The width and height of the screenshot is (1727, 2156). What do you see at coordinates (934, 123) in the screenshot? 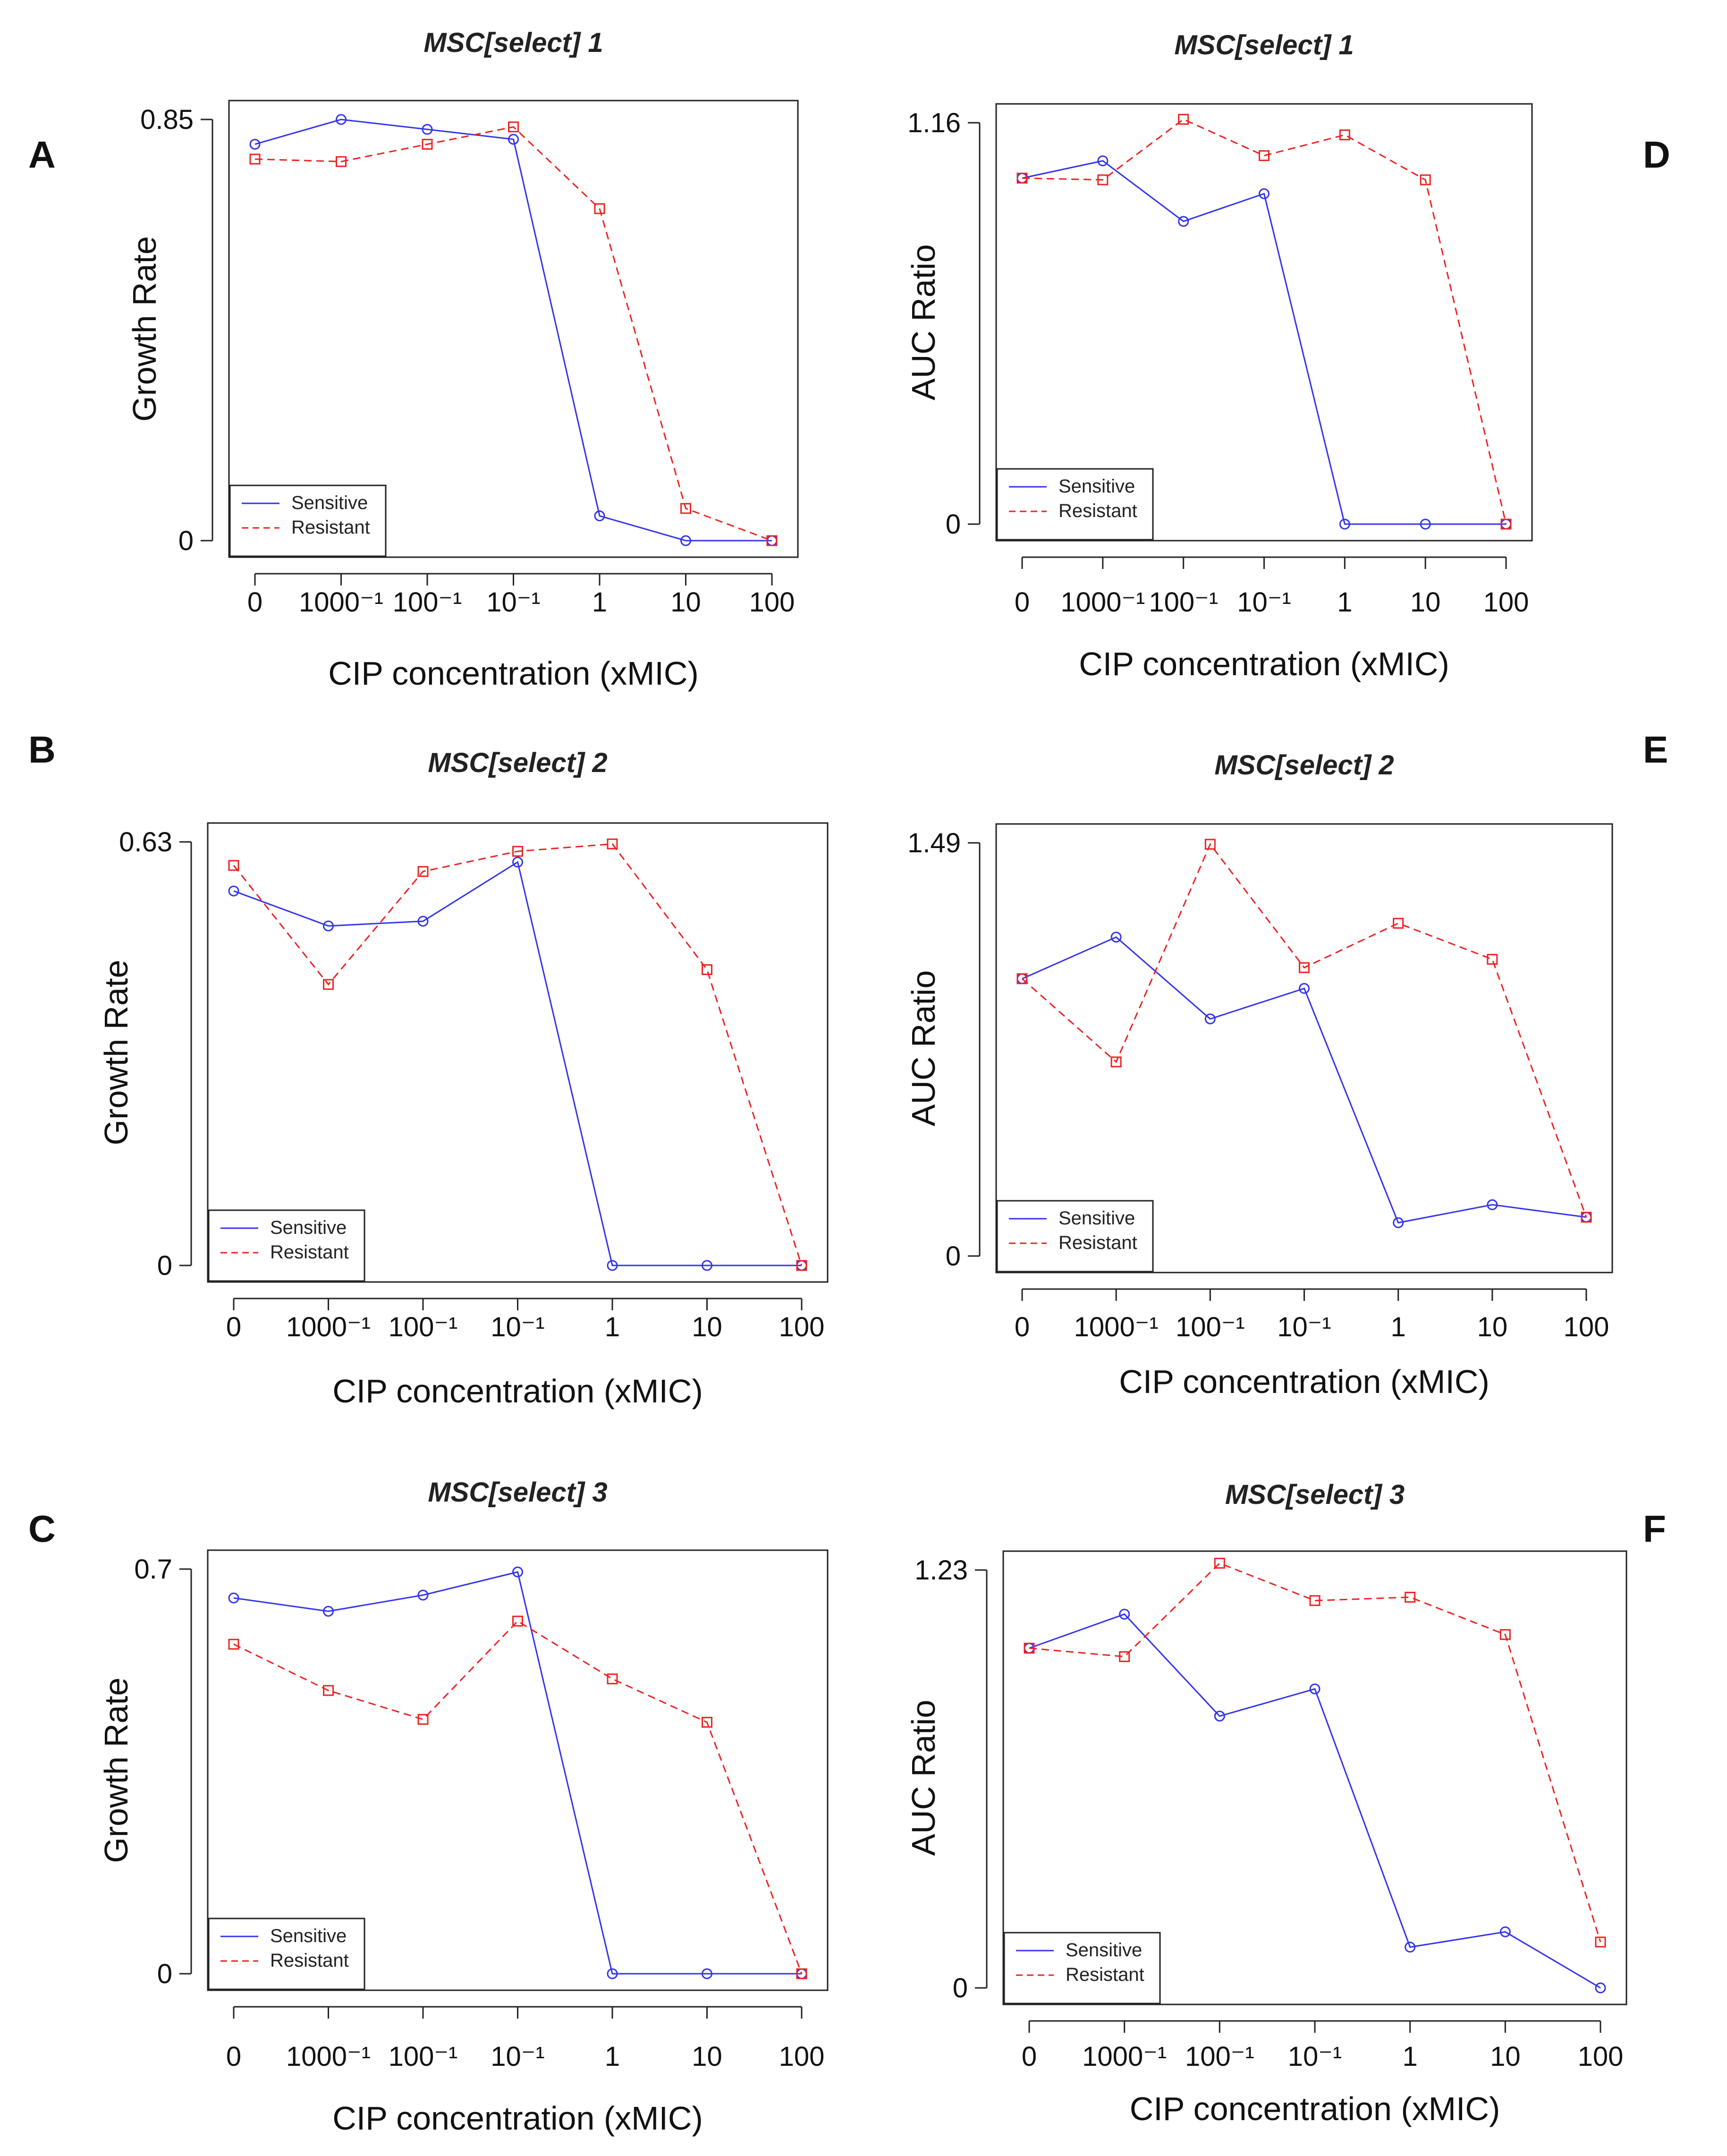
I see `y-tick-label: 1.16` at bounding box center [934, 123].